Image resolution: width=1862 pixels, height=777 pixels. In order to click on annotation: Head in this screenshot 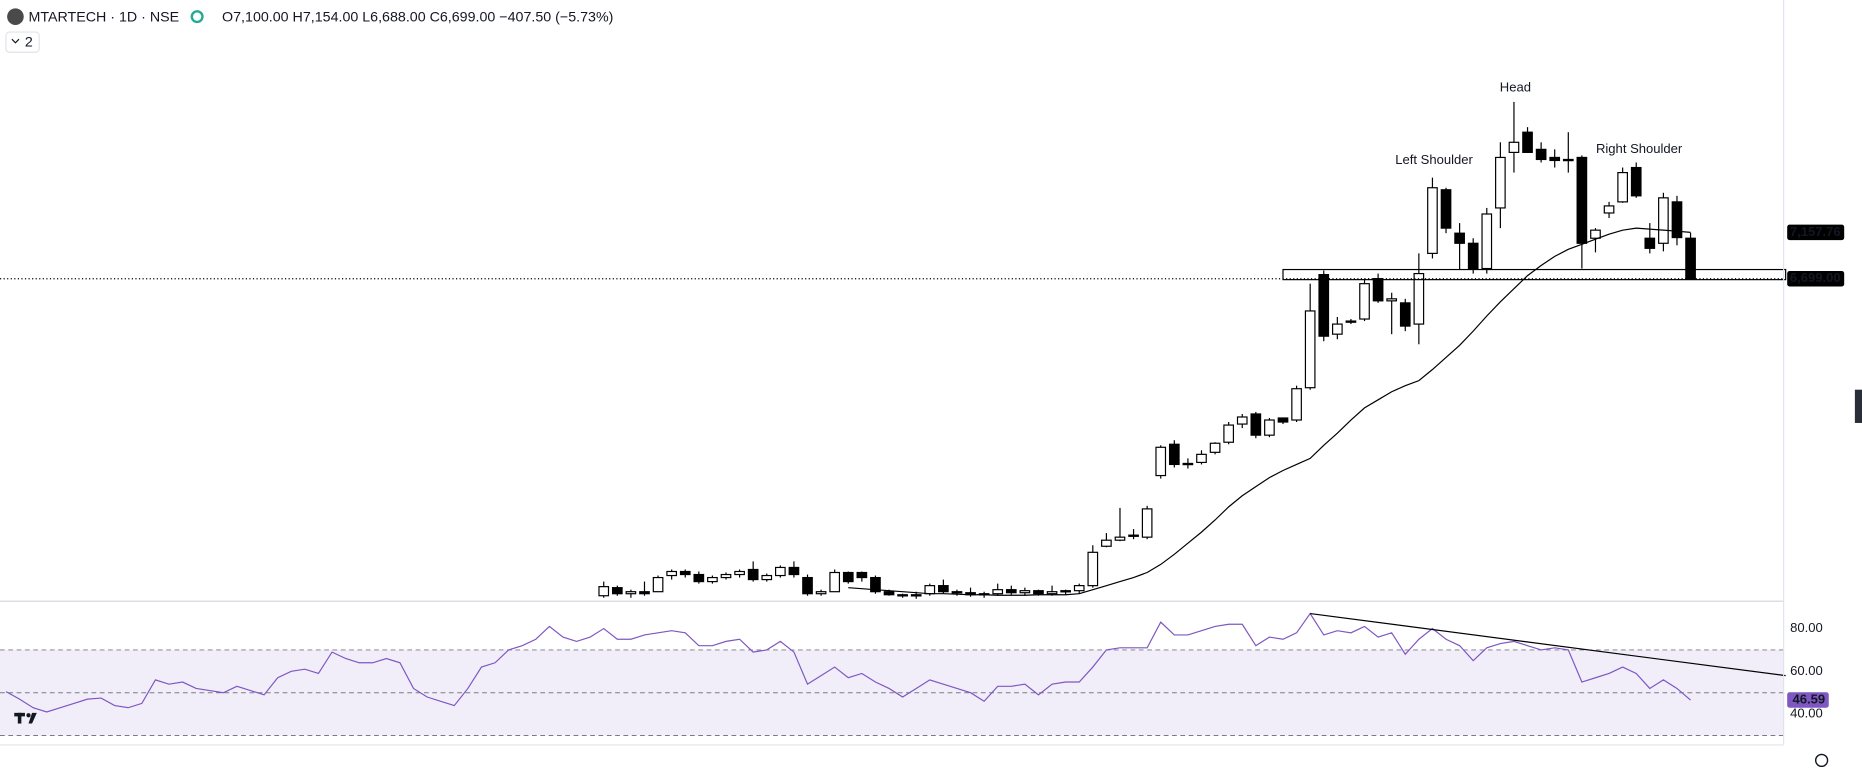, I will do `click(1515, 86)`.